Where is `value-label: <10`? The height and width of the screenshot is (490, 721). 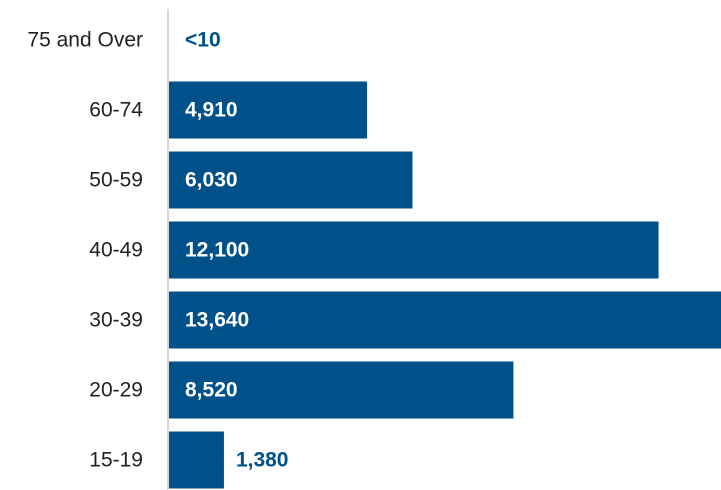
value-label: <10 is located at coordinates (203, 40).